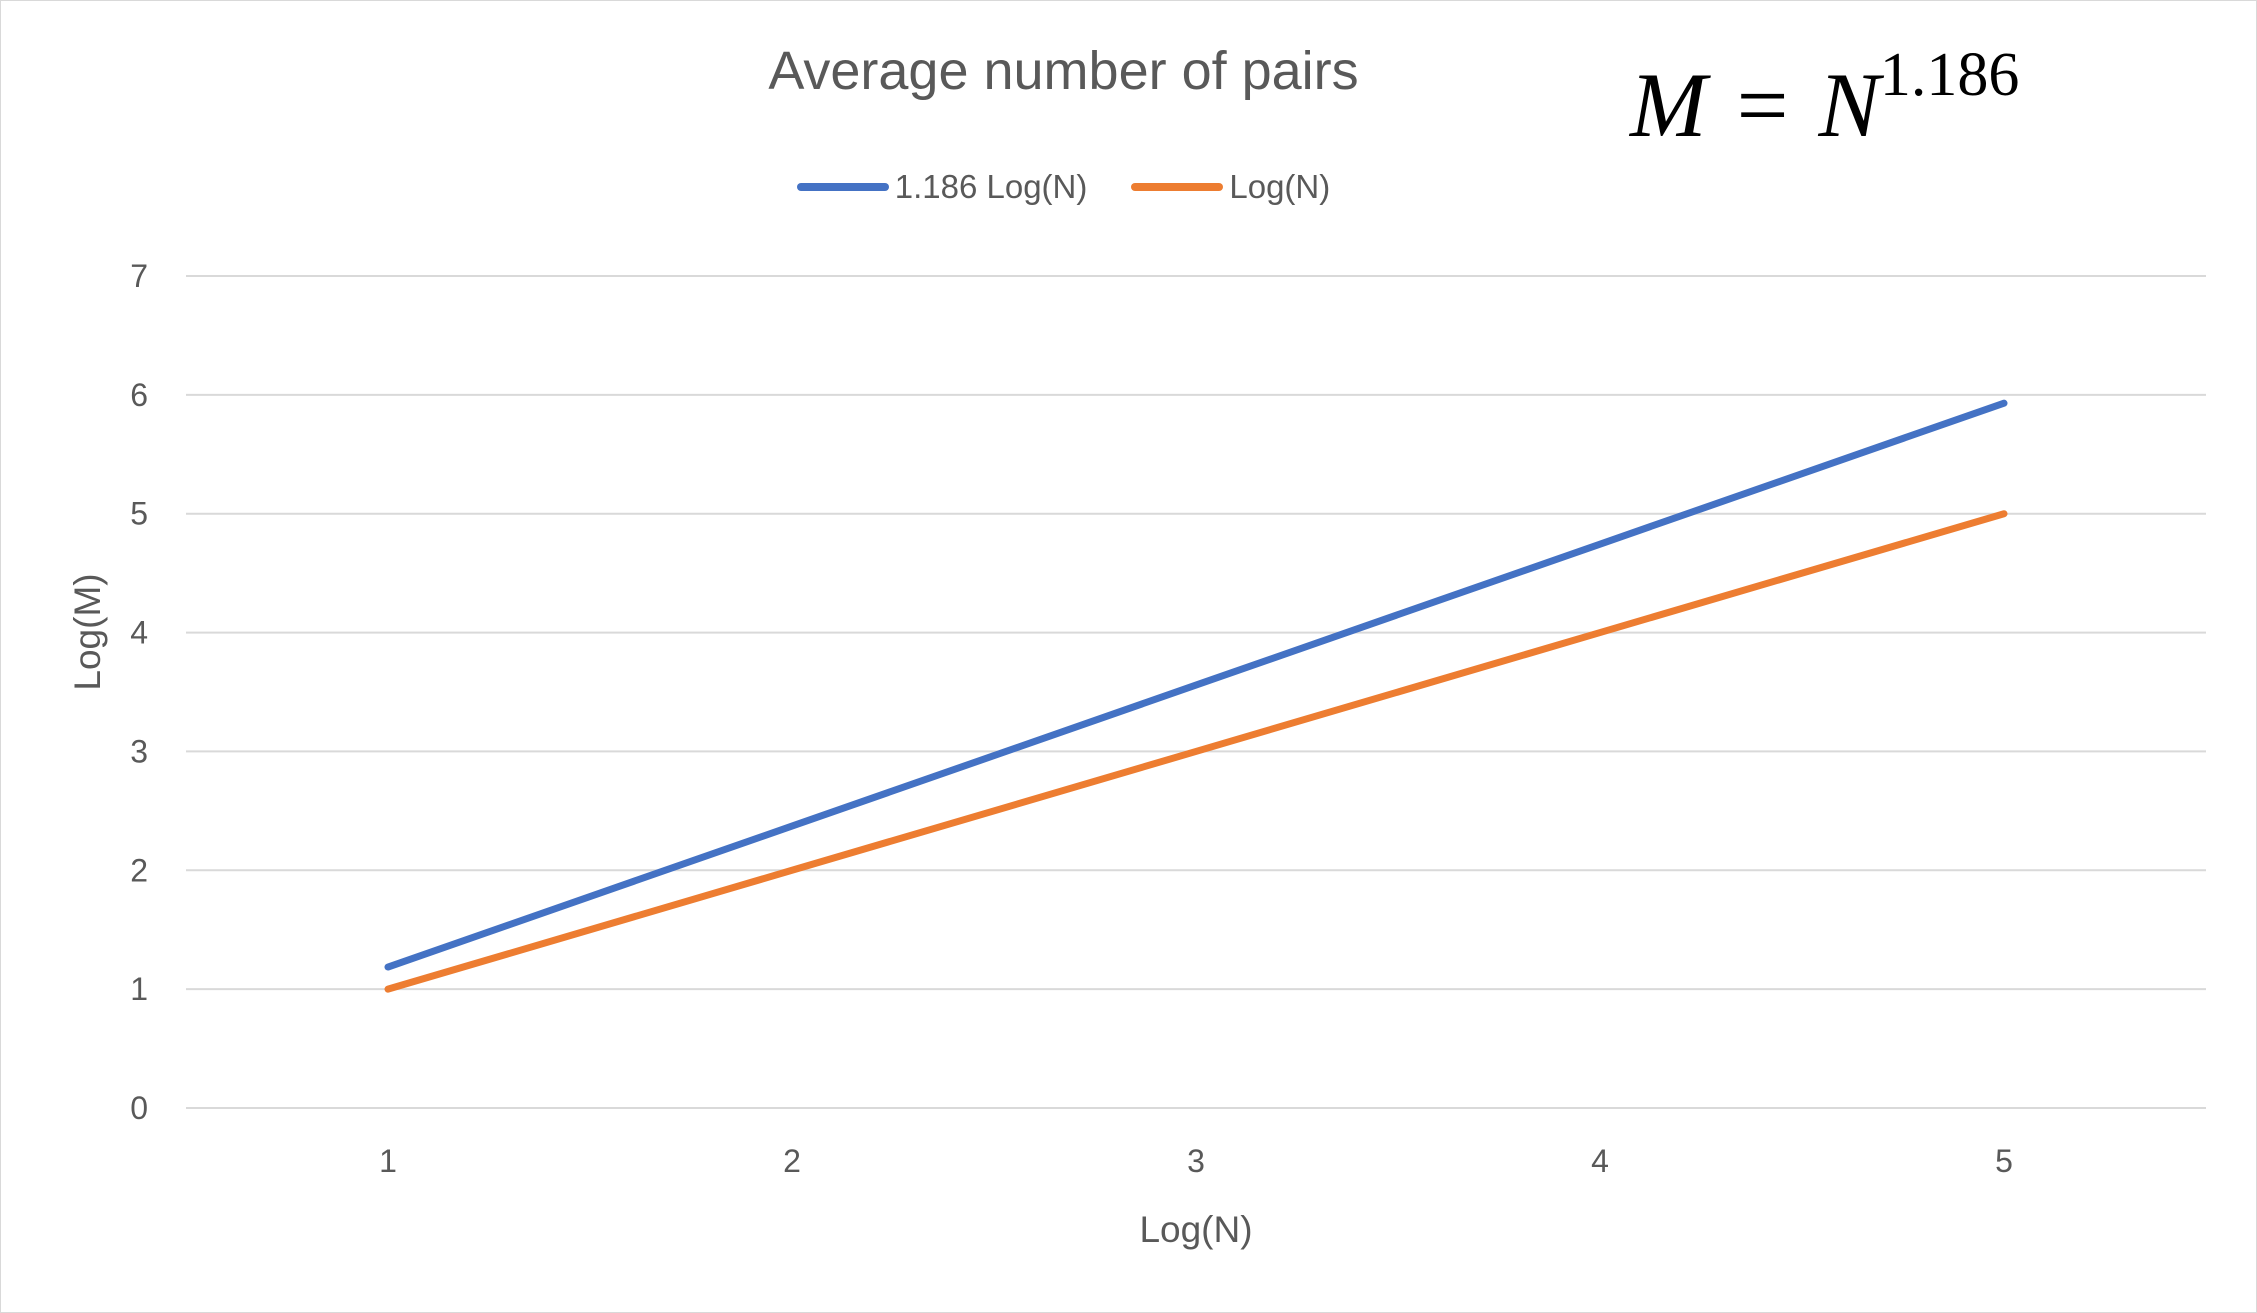  I want to click on legend-item-series-1: 1.186 Log(N), so click(942, 187).